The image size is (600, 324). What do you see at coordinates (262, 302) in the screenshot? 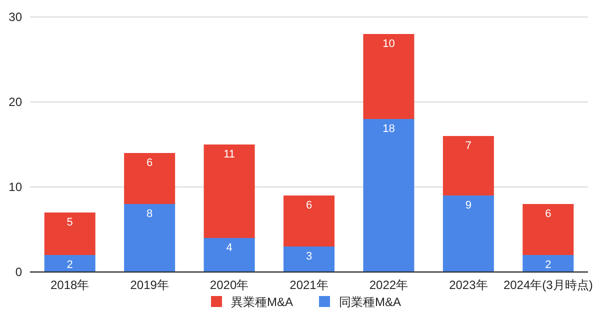
I see `legend-label: 異業種M&A` at bounding box center [262, 302].